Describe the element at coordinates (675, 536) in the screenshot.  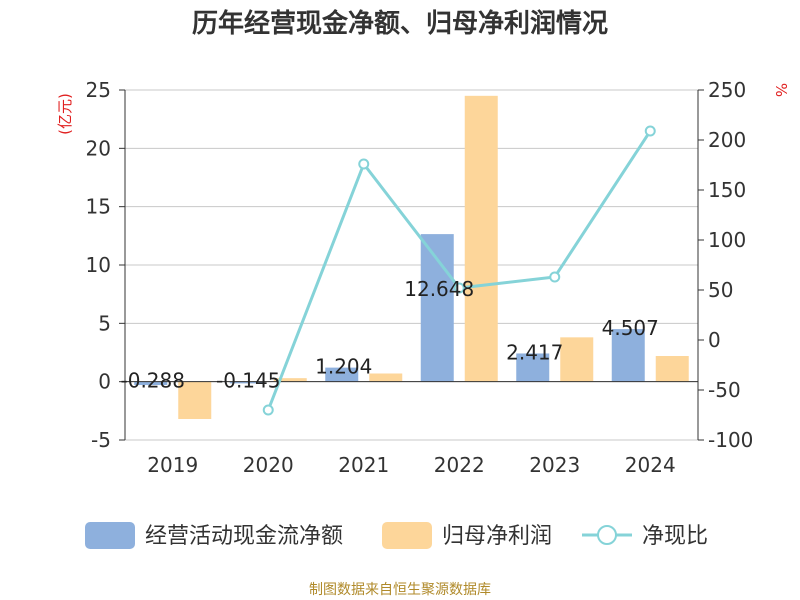
I see `legend-label-ratio: 净现比` at that location.